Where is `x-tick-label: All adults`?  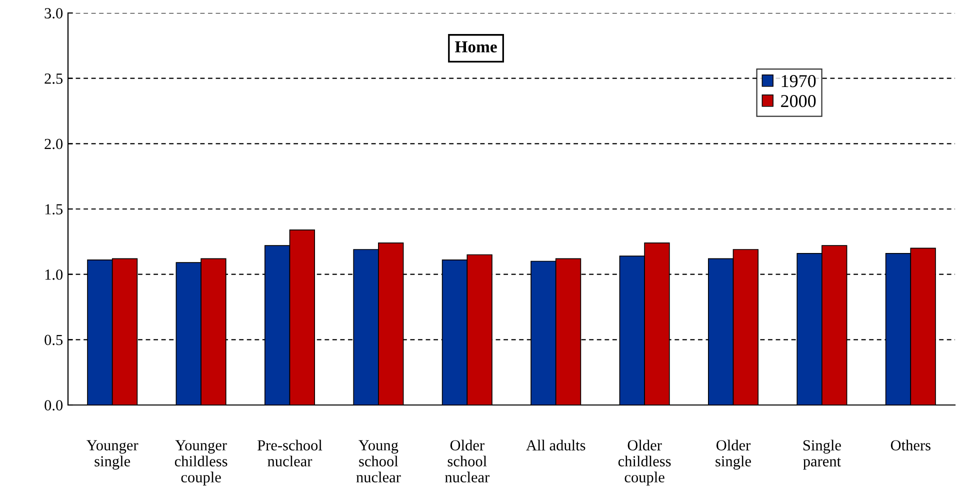
x-tick-label: All adults is located at coordinates (556, 445).